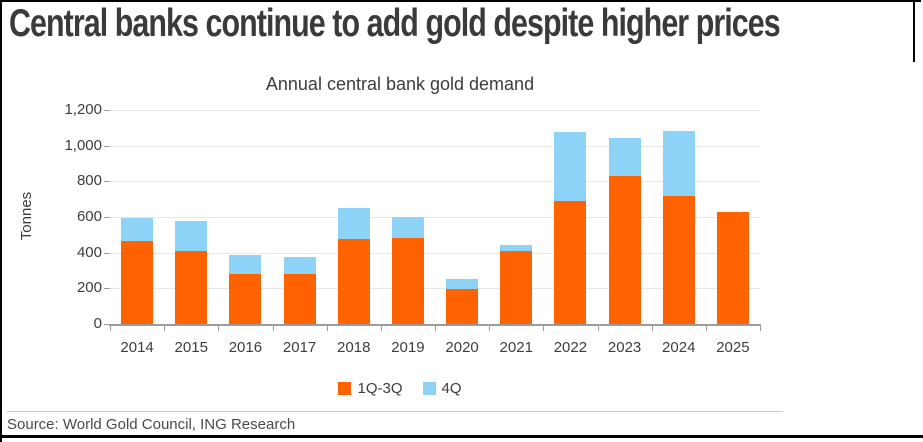 This screenshot has width=923, height=442. What do you see at coordinates (435, 325) in the screenshot?
I see `x-axis-line` at bounding box center [435, 325].